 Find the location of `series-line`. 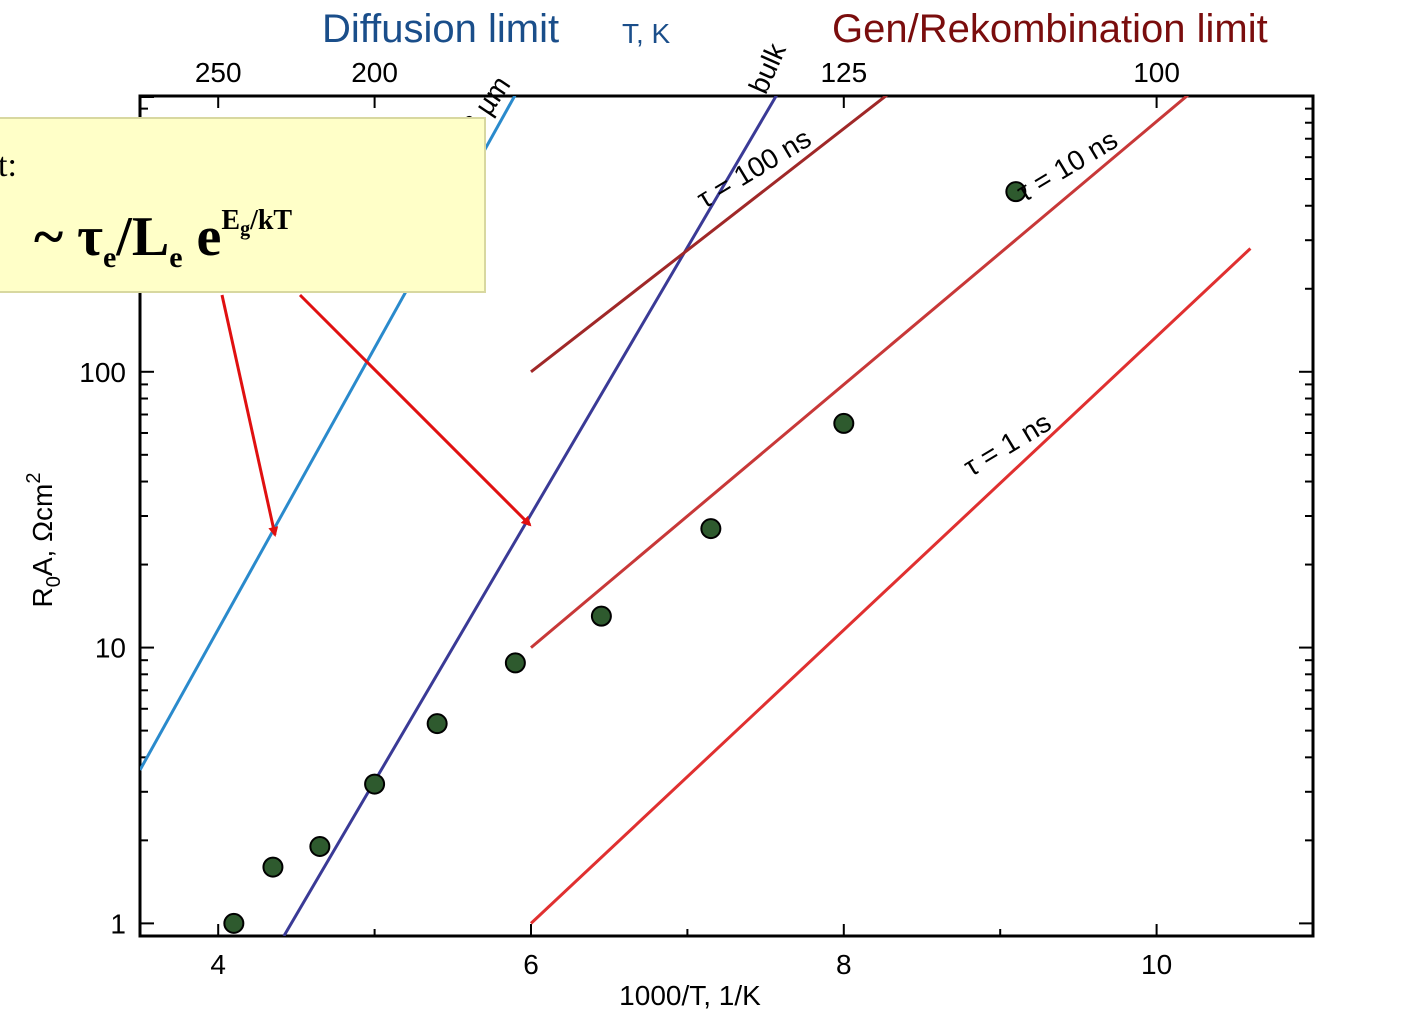

series-line is located at coordinates (709, 234).